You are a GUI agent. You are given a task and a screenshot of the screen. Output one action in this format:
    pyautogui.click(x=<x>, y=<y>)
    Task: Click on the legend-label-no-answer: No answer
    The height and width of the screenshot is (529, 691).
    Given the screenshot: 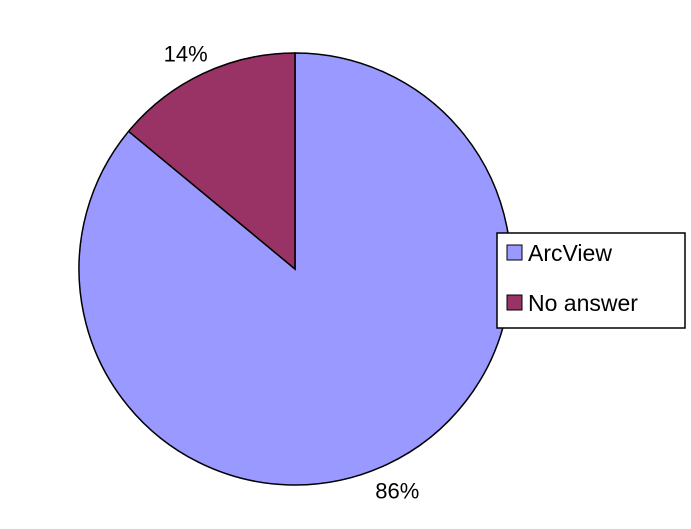 What is the action you would take?
    pyautogui.click(x=583, y=303)
    